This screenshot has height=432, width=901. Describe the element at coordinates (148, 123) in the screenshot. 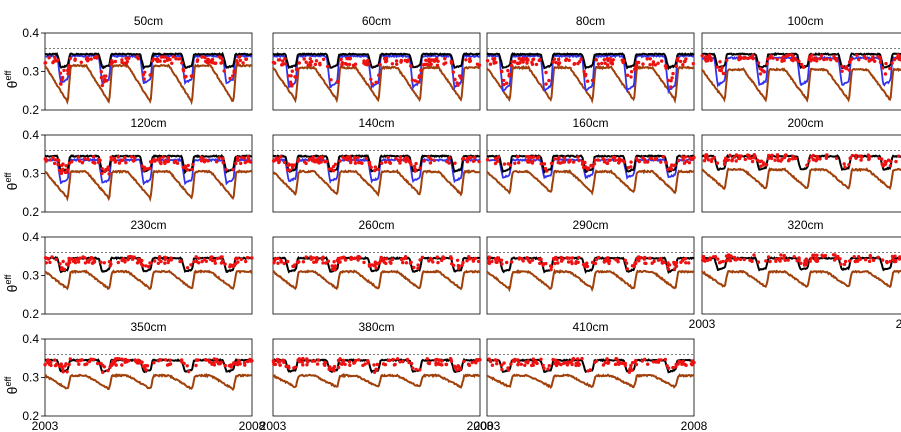

I see `panel-title: 120cm` at that location.